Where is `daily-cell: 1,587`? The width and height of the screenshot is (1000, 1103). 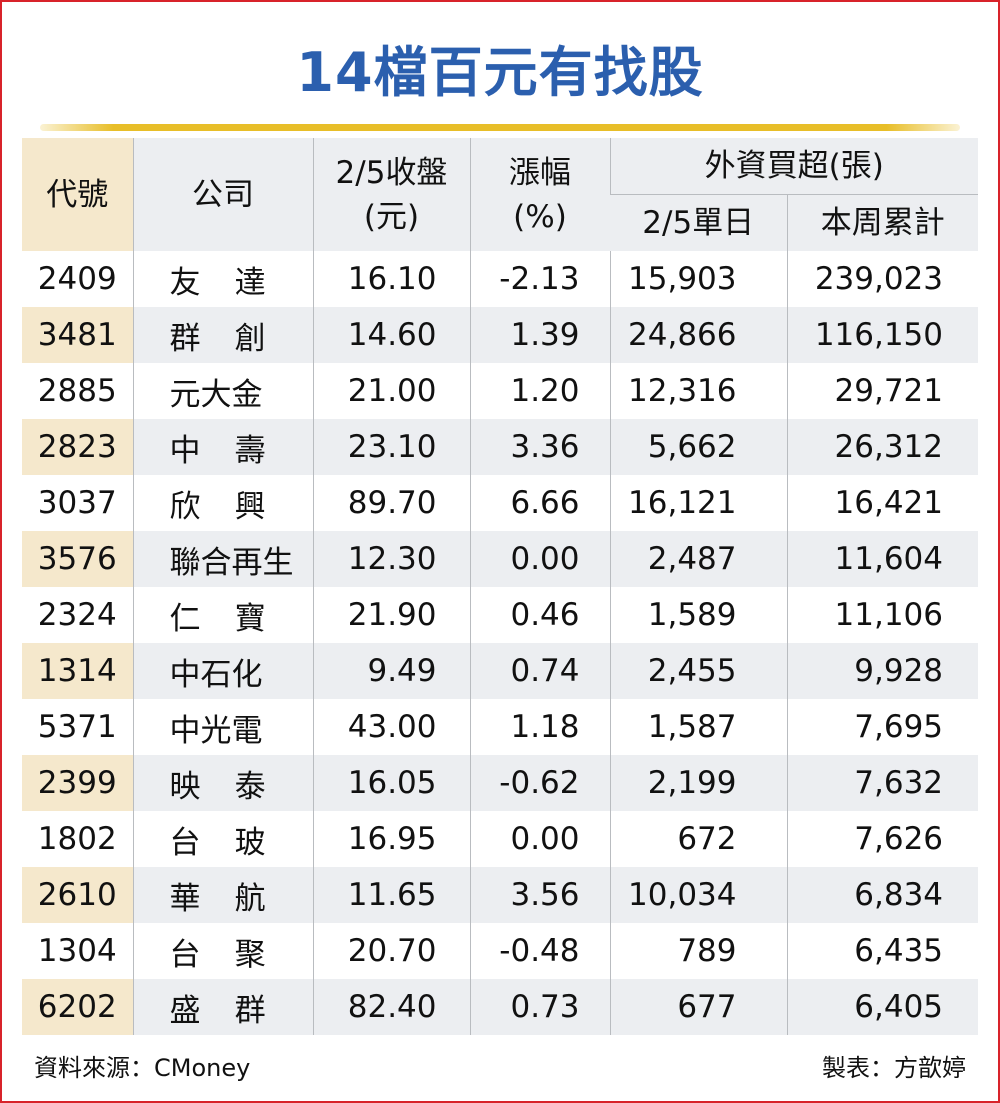 daily-cell: 1,587 is located at coordinates (698, 727).